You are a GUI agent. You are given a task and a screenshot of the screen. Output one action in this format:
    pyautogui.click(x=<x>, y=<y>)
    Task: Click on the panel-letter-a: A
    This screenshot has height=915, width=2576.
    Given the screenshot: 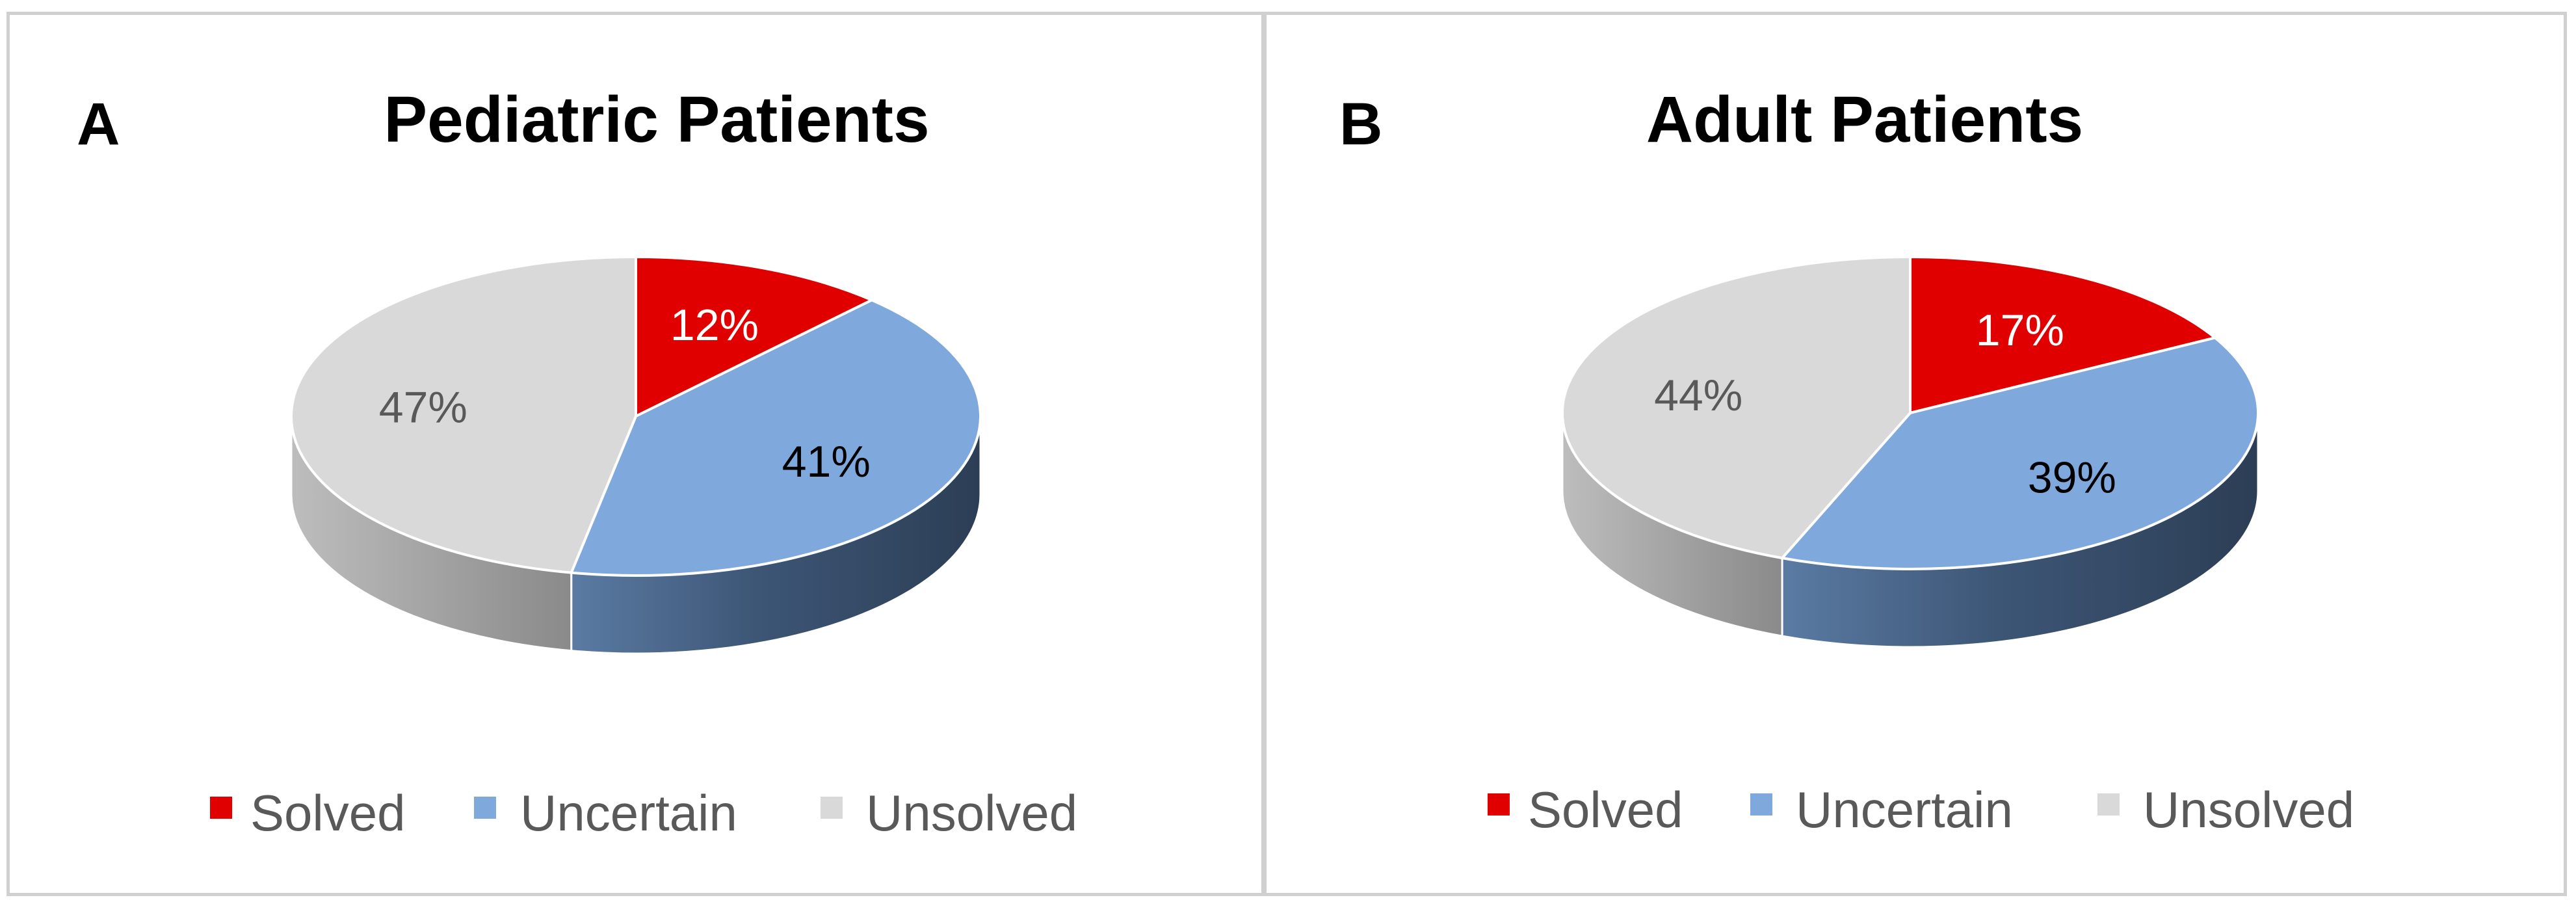 What is the action you would take?
    pyautogui.click(x=98, y=124)
    